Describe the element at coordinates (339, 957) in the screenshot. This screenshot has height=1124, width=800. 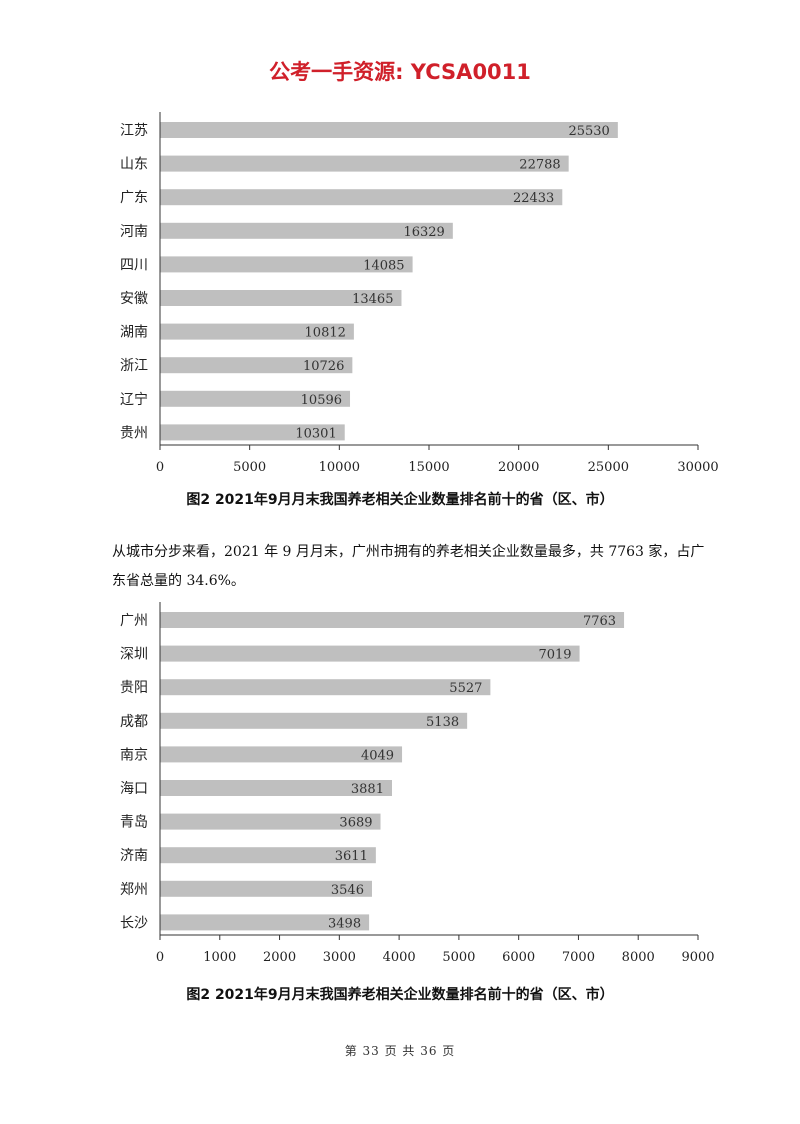
I see `x-tick-label: 3000` at that location.